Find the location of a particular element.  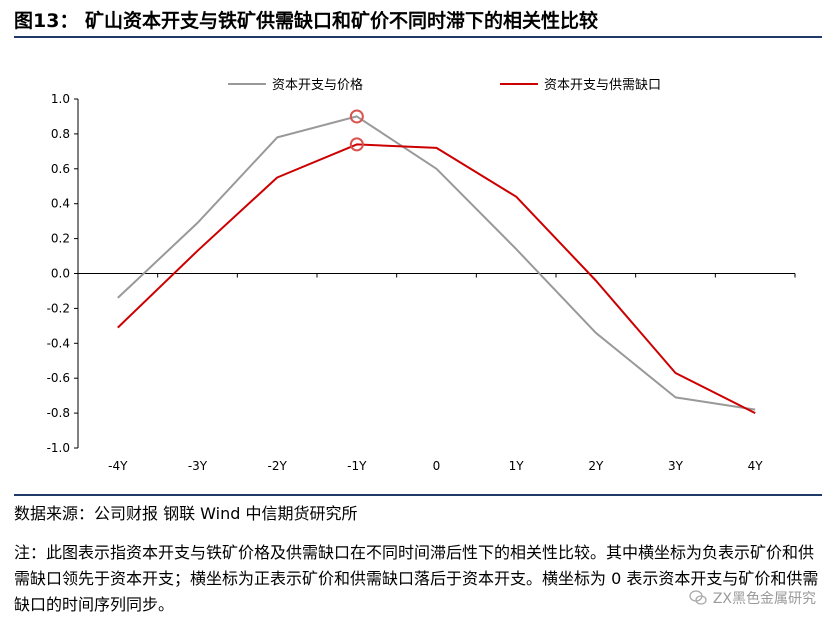

y-tick-label: -0.8 is located at coordinates (58, 413).